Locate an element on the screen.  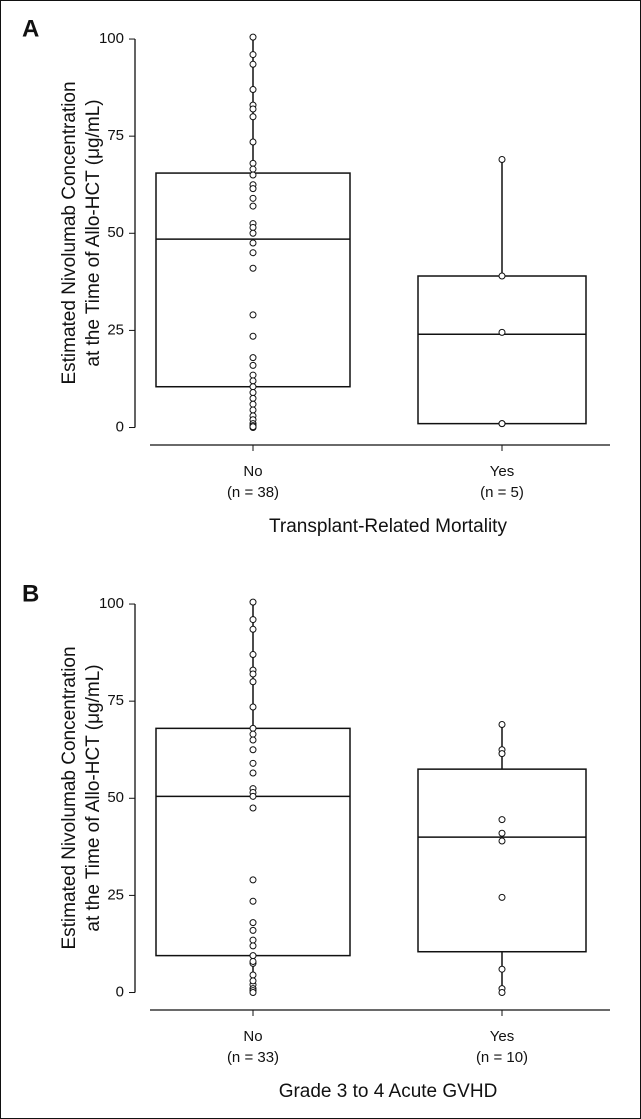
x-axis-label: Grade 3 to 4 Acute GVHD is located at coordinates (388, 1091).